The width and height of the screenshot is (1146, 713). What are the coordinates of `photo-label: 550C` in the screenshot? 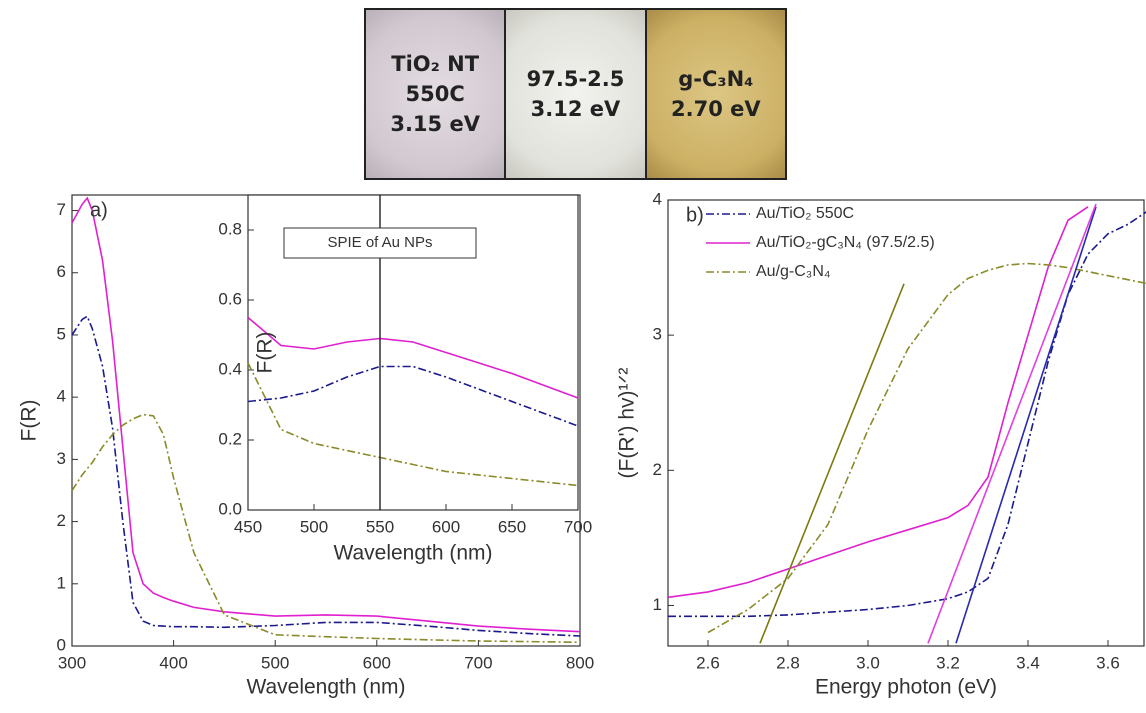 It's located at (435, 94).